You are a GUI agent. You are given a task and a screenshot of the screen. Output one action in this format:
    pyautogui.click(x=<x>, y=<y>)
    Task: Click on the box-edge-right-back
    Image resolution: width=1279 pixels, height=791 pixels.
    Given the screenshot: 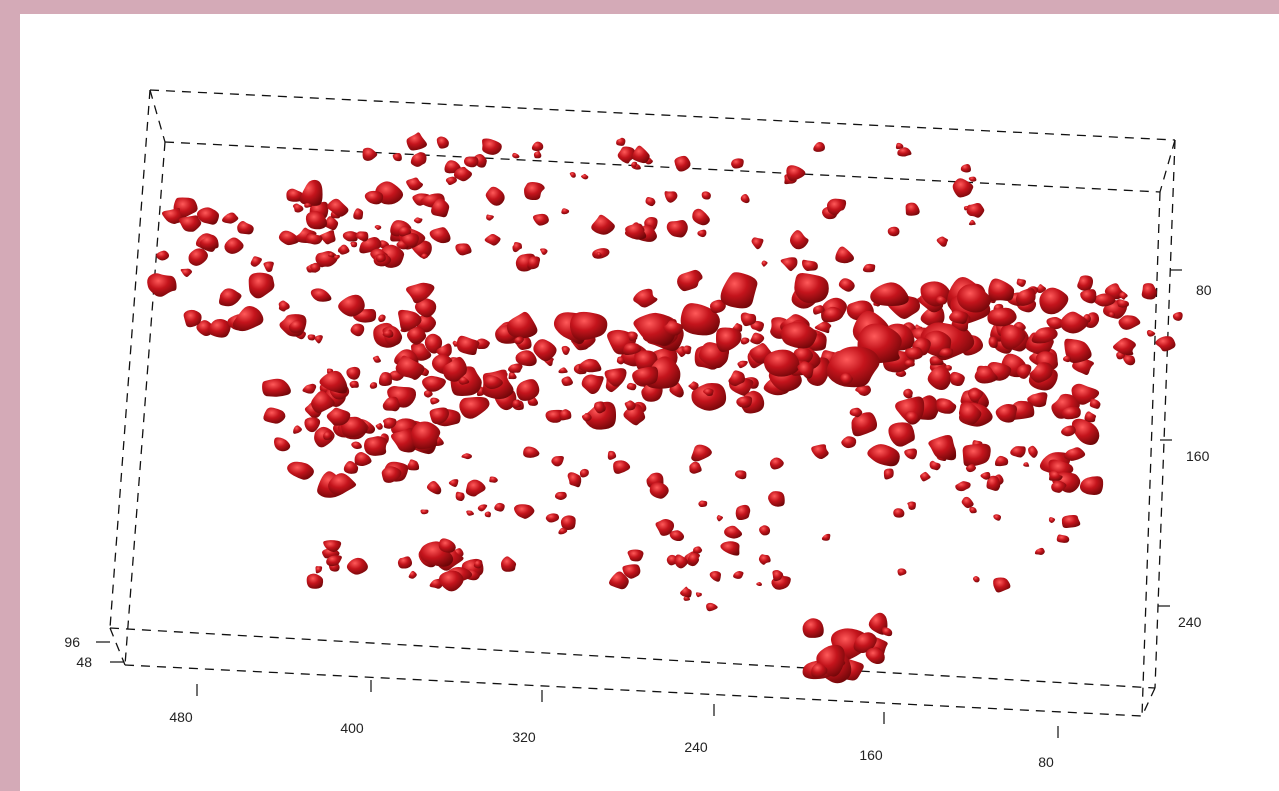 What is the action you would take?
    pyautogui.click(x=1165, y=414)
    